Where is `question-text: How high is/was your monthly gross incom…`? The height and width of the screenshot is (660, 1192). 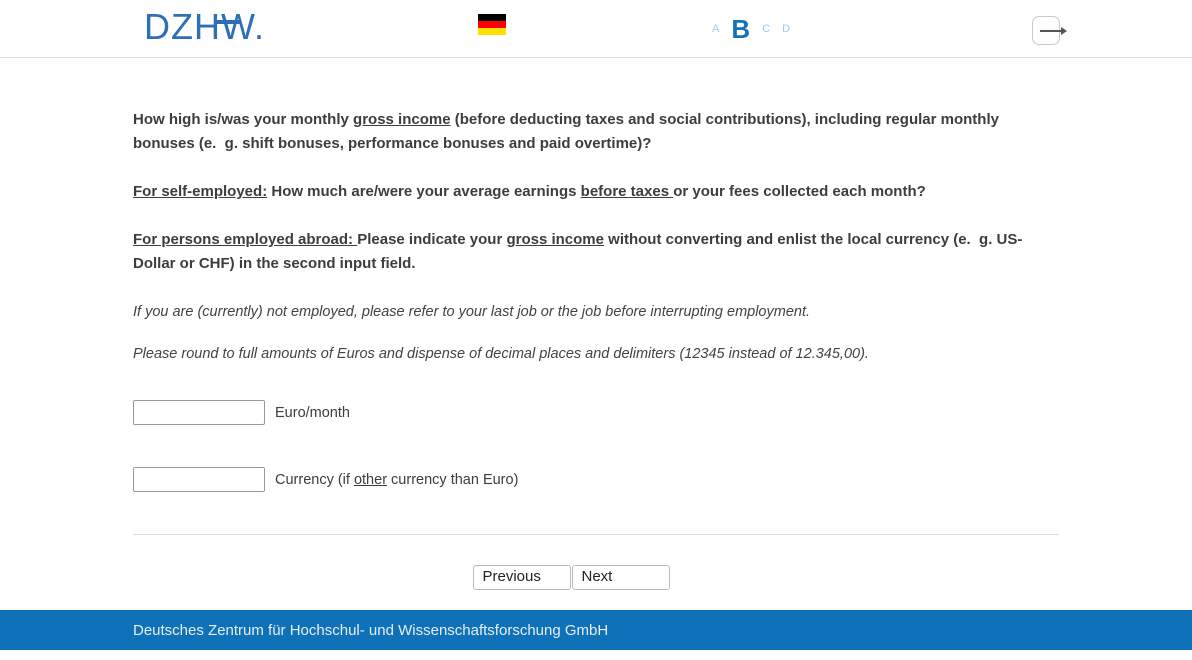
question-text: How high is/was your monthly gross incom… is located at coordinates (566, 131).